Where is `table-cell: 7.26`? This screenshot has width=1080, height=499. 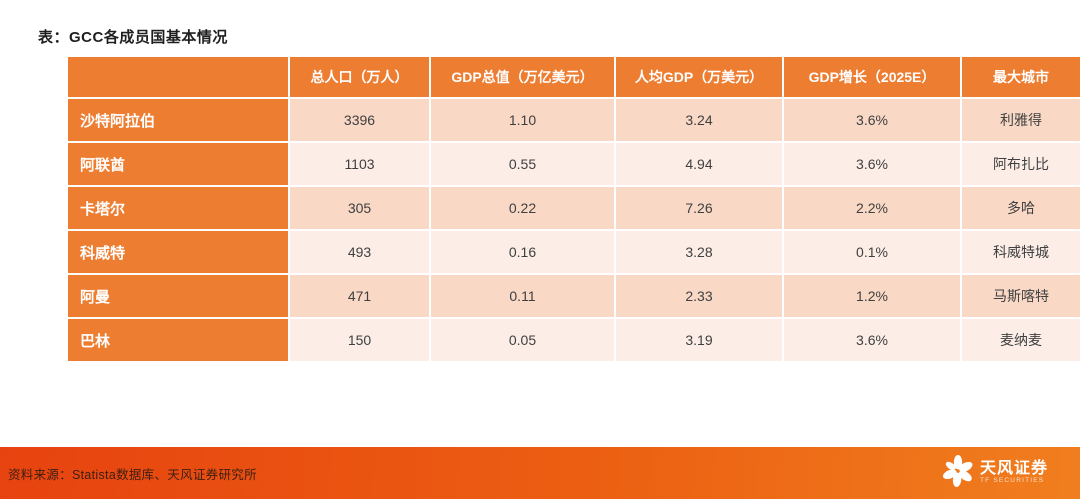
table-cell: 7.26 is located at coordinates (699, 208).